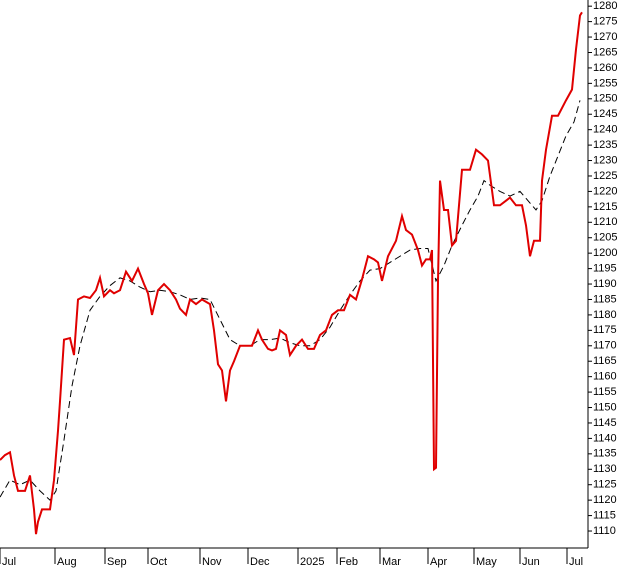  What do you see at coordinates (605, 315) in the screenshot?
I see `y-tick-label: 1180` at bounding box center [605, 315].